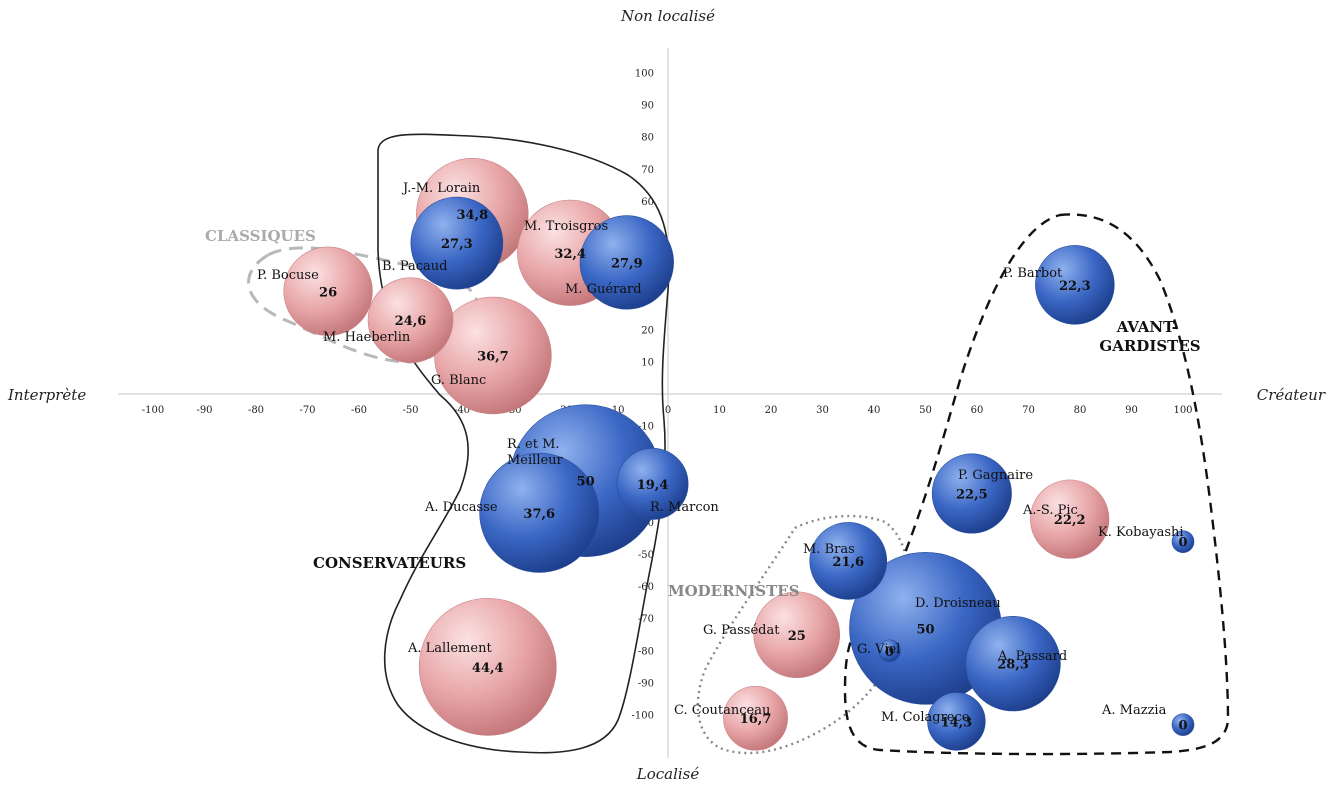 This screenshot has height=787, width=1340. Describe the element at coordinates (646, 427) in the screenshot. I see `y-tick-label: -10` at that location.